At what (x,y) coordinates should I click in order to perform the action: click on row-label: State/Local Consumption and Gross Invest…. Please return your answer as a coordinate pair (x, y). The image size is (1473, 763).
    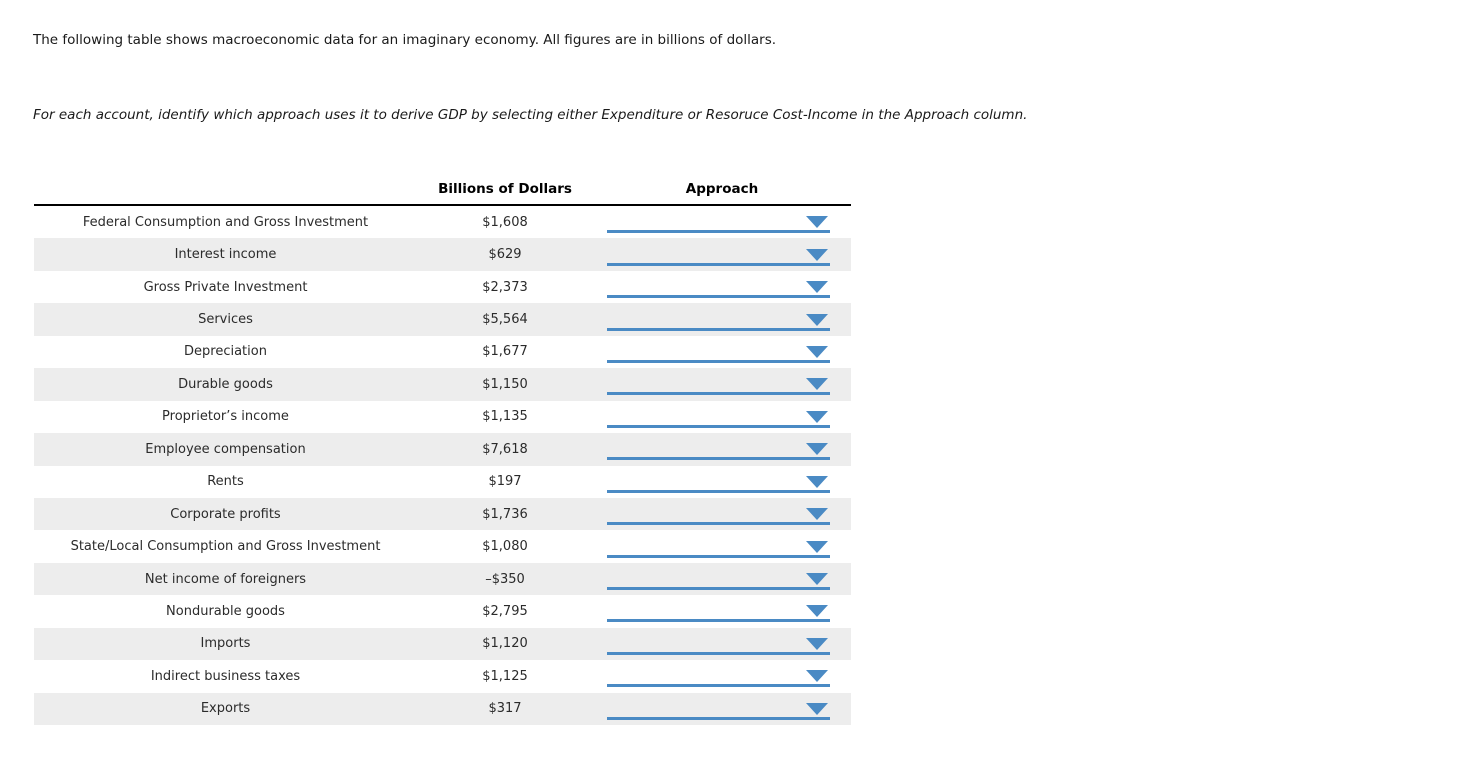
    Looking at the image, I should click on (225, 547).